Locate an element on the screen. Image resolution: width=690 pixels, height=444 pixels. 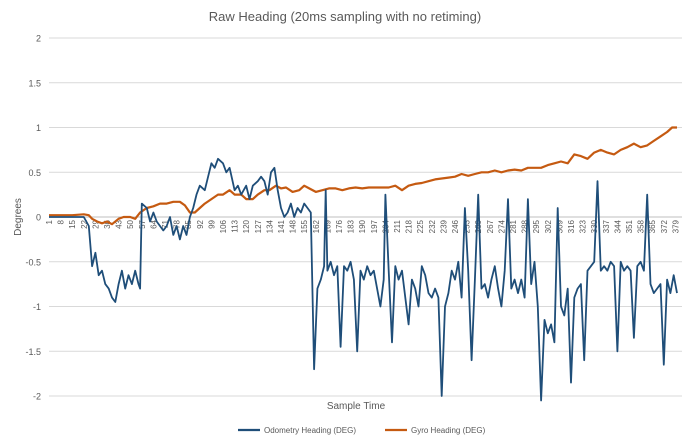
legend: Odometry Heading (DEG) Gyro Heading (DEG) is located at coordinates (362, 430).